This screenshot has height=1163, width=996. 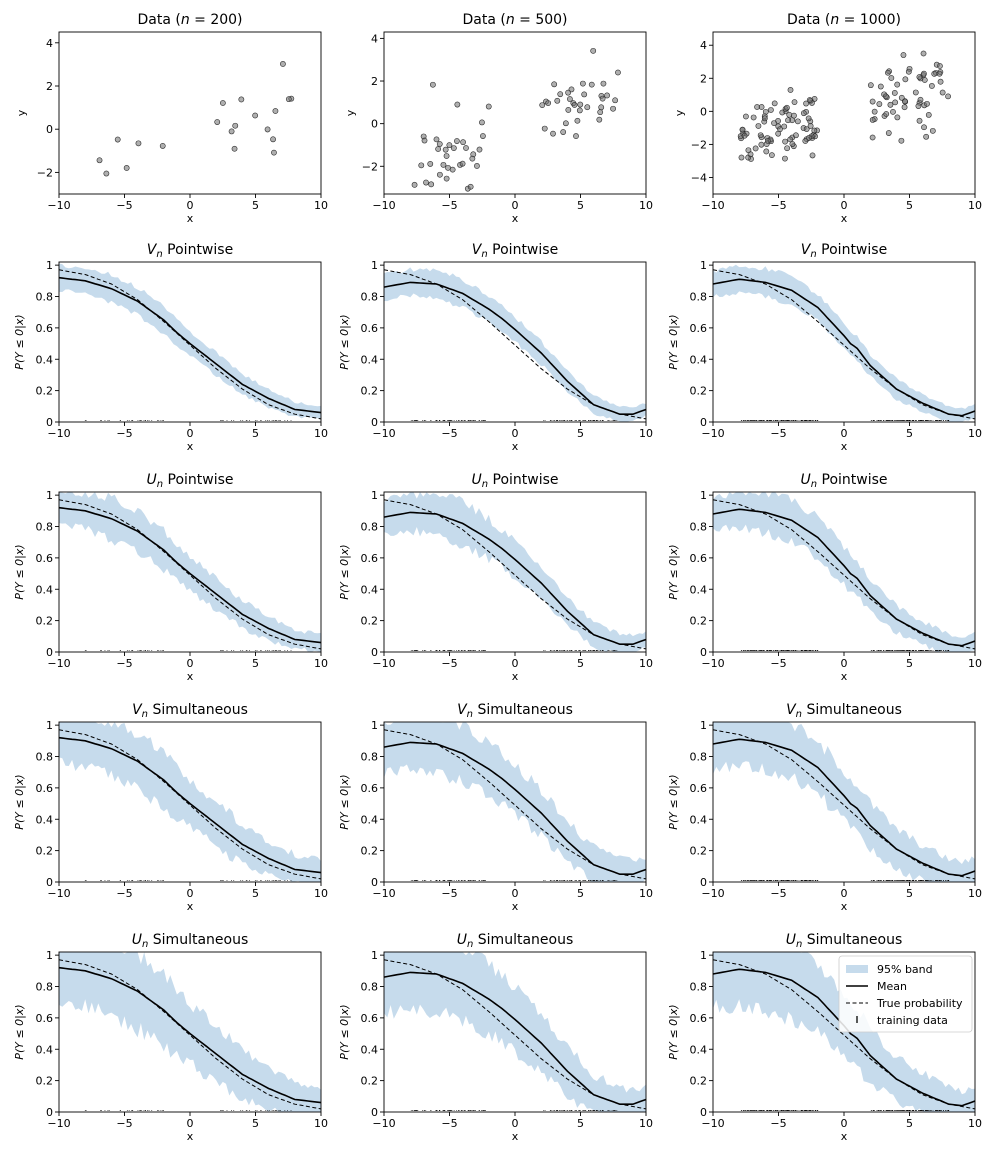 What do you see at coordinates (515, 893) in the screenshot?
I see `x-tick-label: 0` at bounding box center [515, 893].